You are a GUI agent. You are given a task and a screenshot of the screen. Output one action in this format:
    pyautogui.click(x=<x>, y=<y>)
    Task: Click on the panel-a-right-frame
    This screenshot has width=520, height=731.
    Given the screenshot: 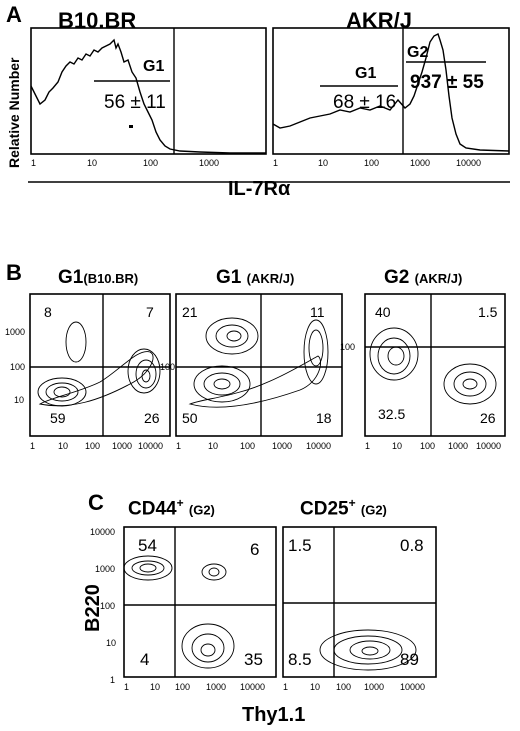 What is the action you would take?
    pyautogui.click(x=391, y=91)
    